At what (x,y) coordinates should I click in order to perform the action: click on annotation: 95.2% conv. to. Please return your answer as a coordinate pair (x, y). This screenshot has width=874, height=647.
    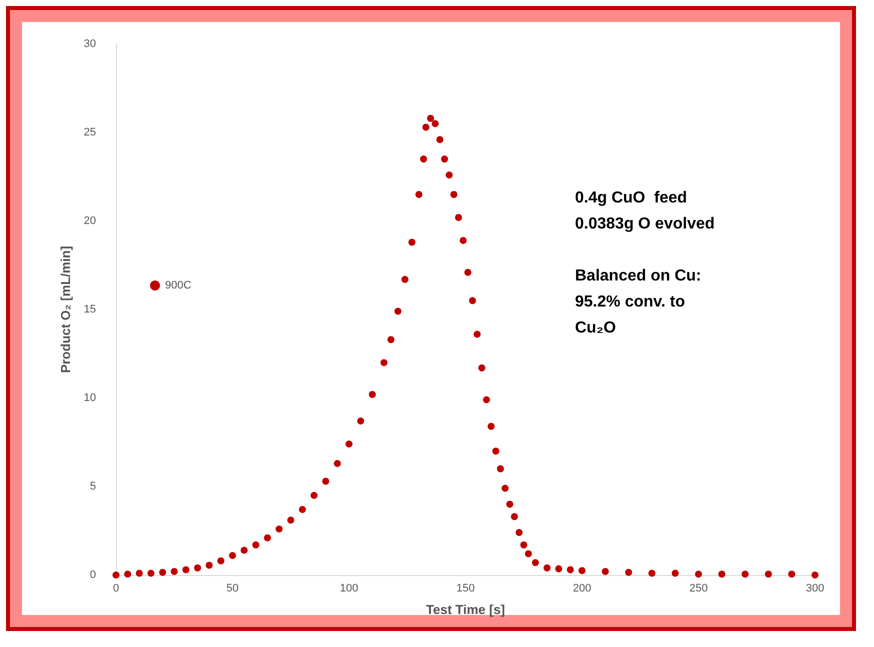
    Looking at the image, I should click on (630, 302).